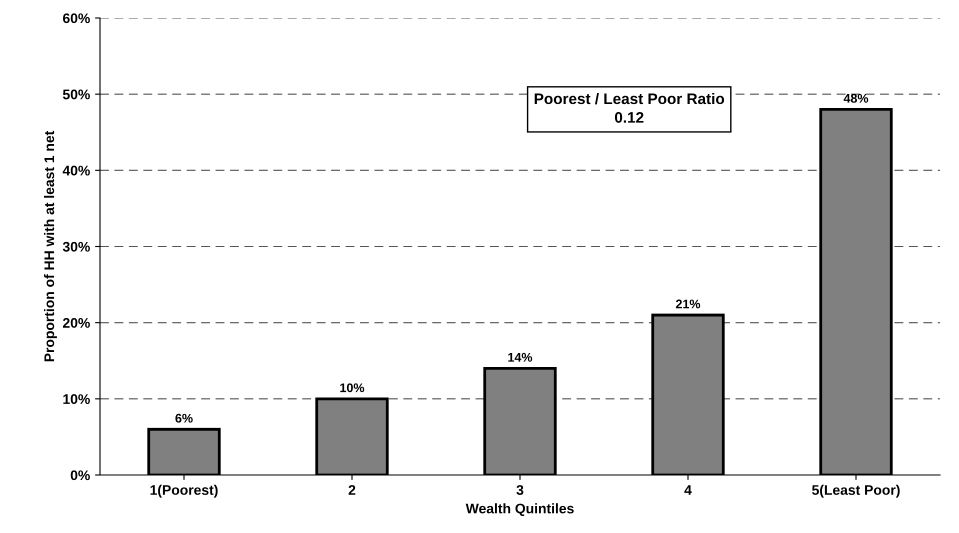 Image resolution: width=959 pixels, height=533 pixels. Describe the element at coordinates (76, 171) in the screenshot. I see `y-tick-label: 40%` at that location.